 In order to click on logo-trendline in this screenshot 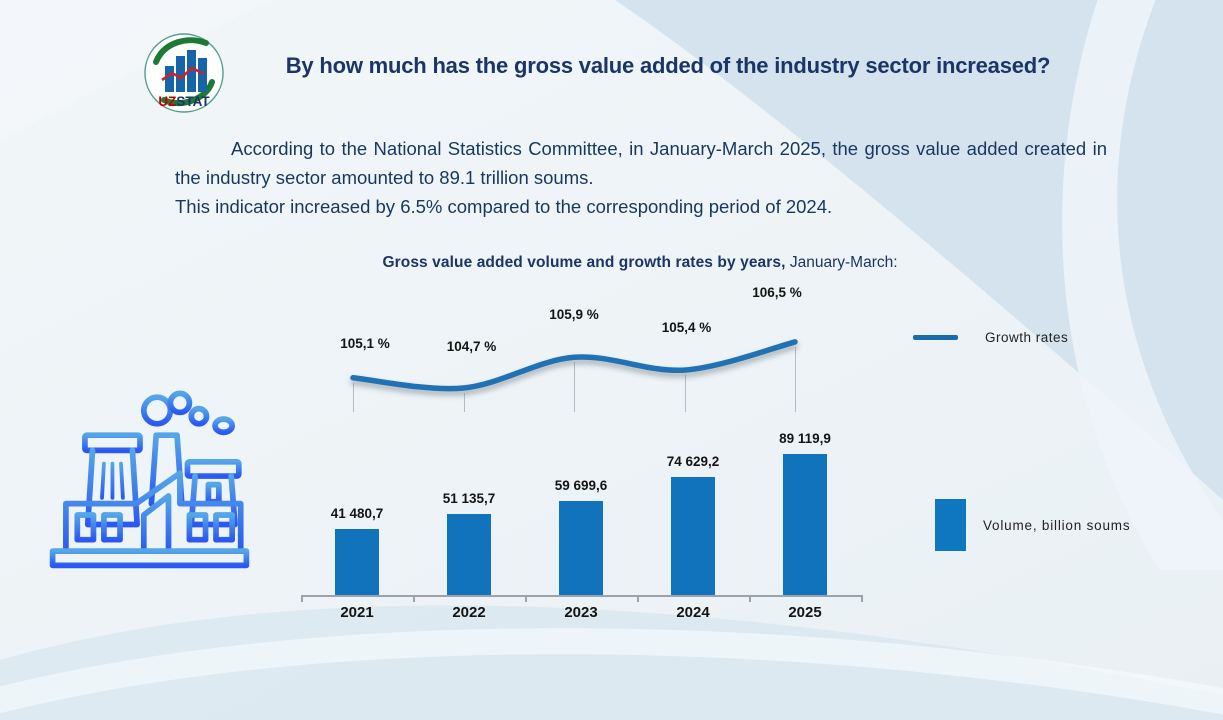, I will do `click(183, 74)`.